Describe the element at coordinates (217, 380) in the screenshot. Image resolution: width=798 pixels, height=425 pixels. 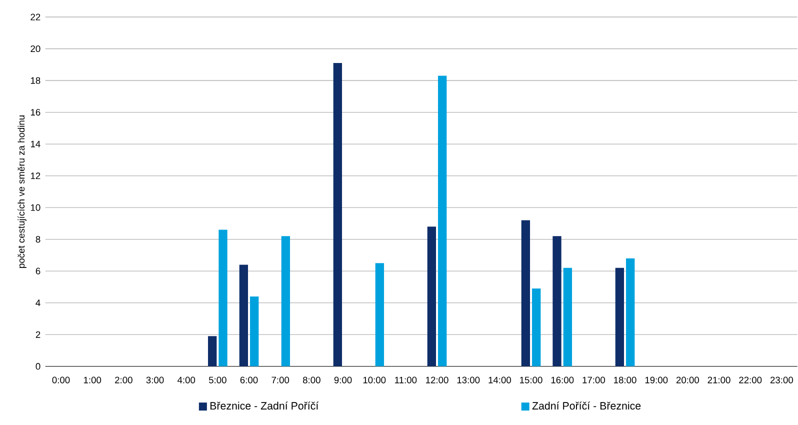
I see `x-tick-label: 5:00` at that location.